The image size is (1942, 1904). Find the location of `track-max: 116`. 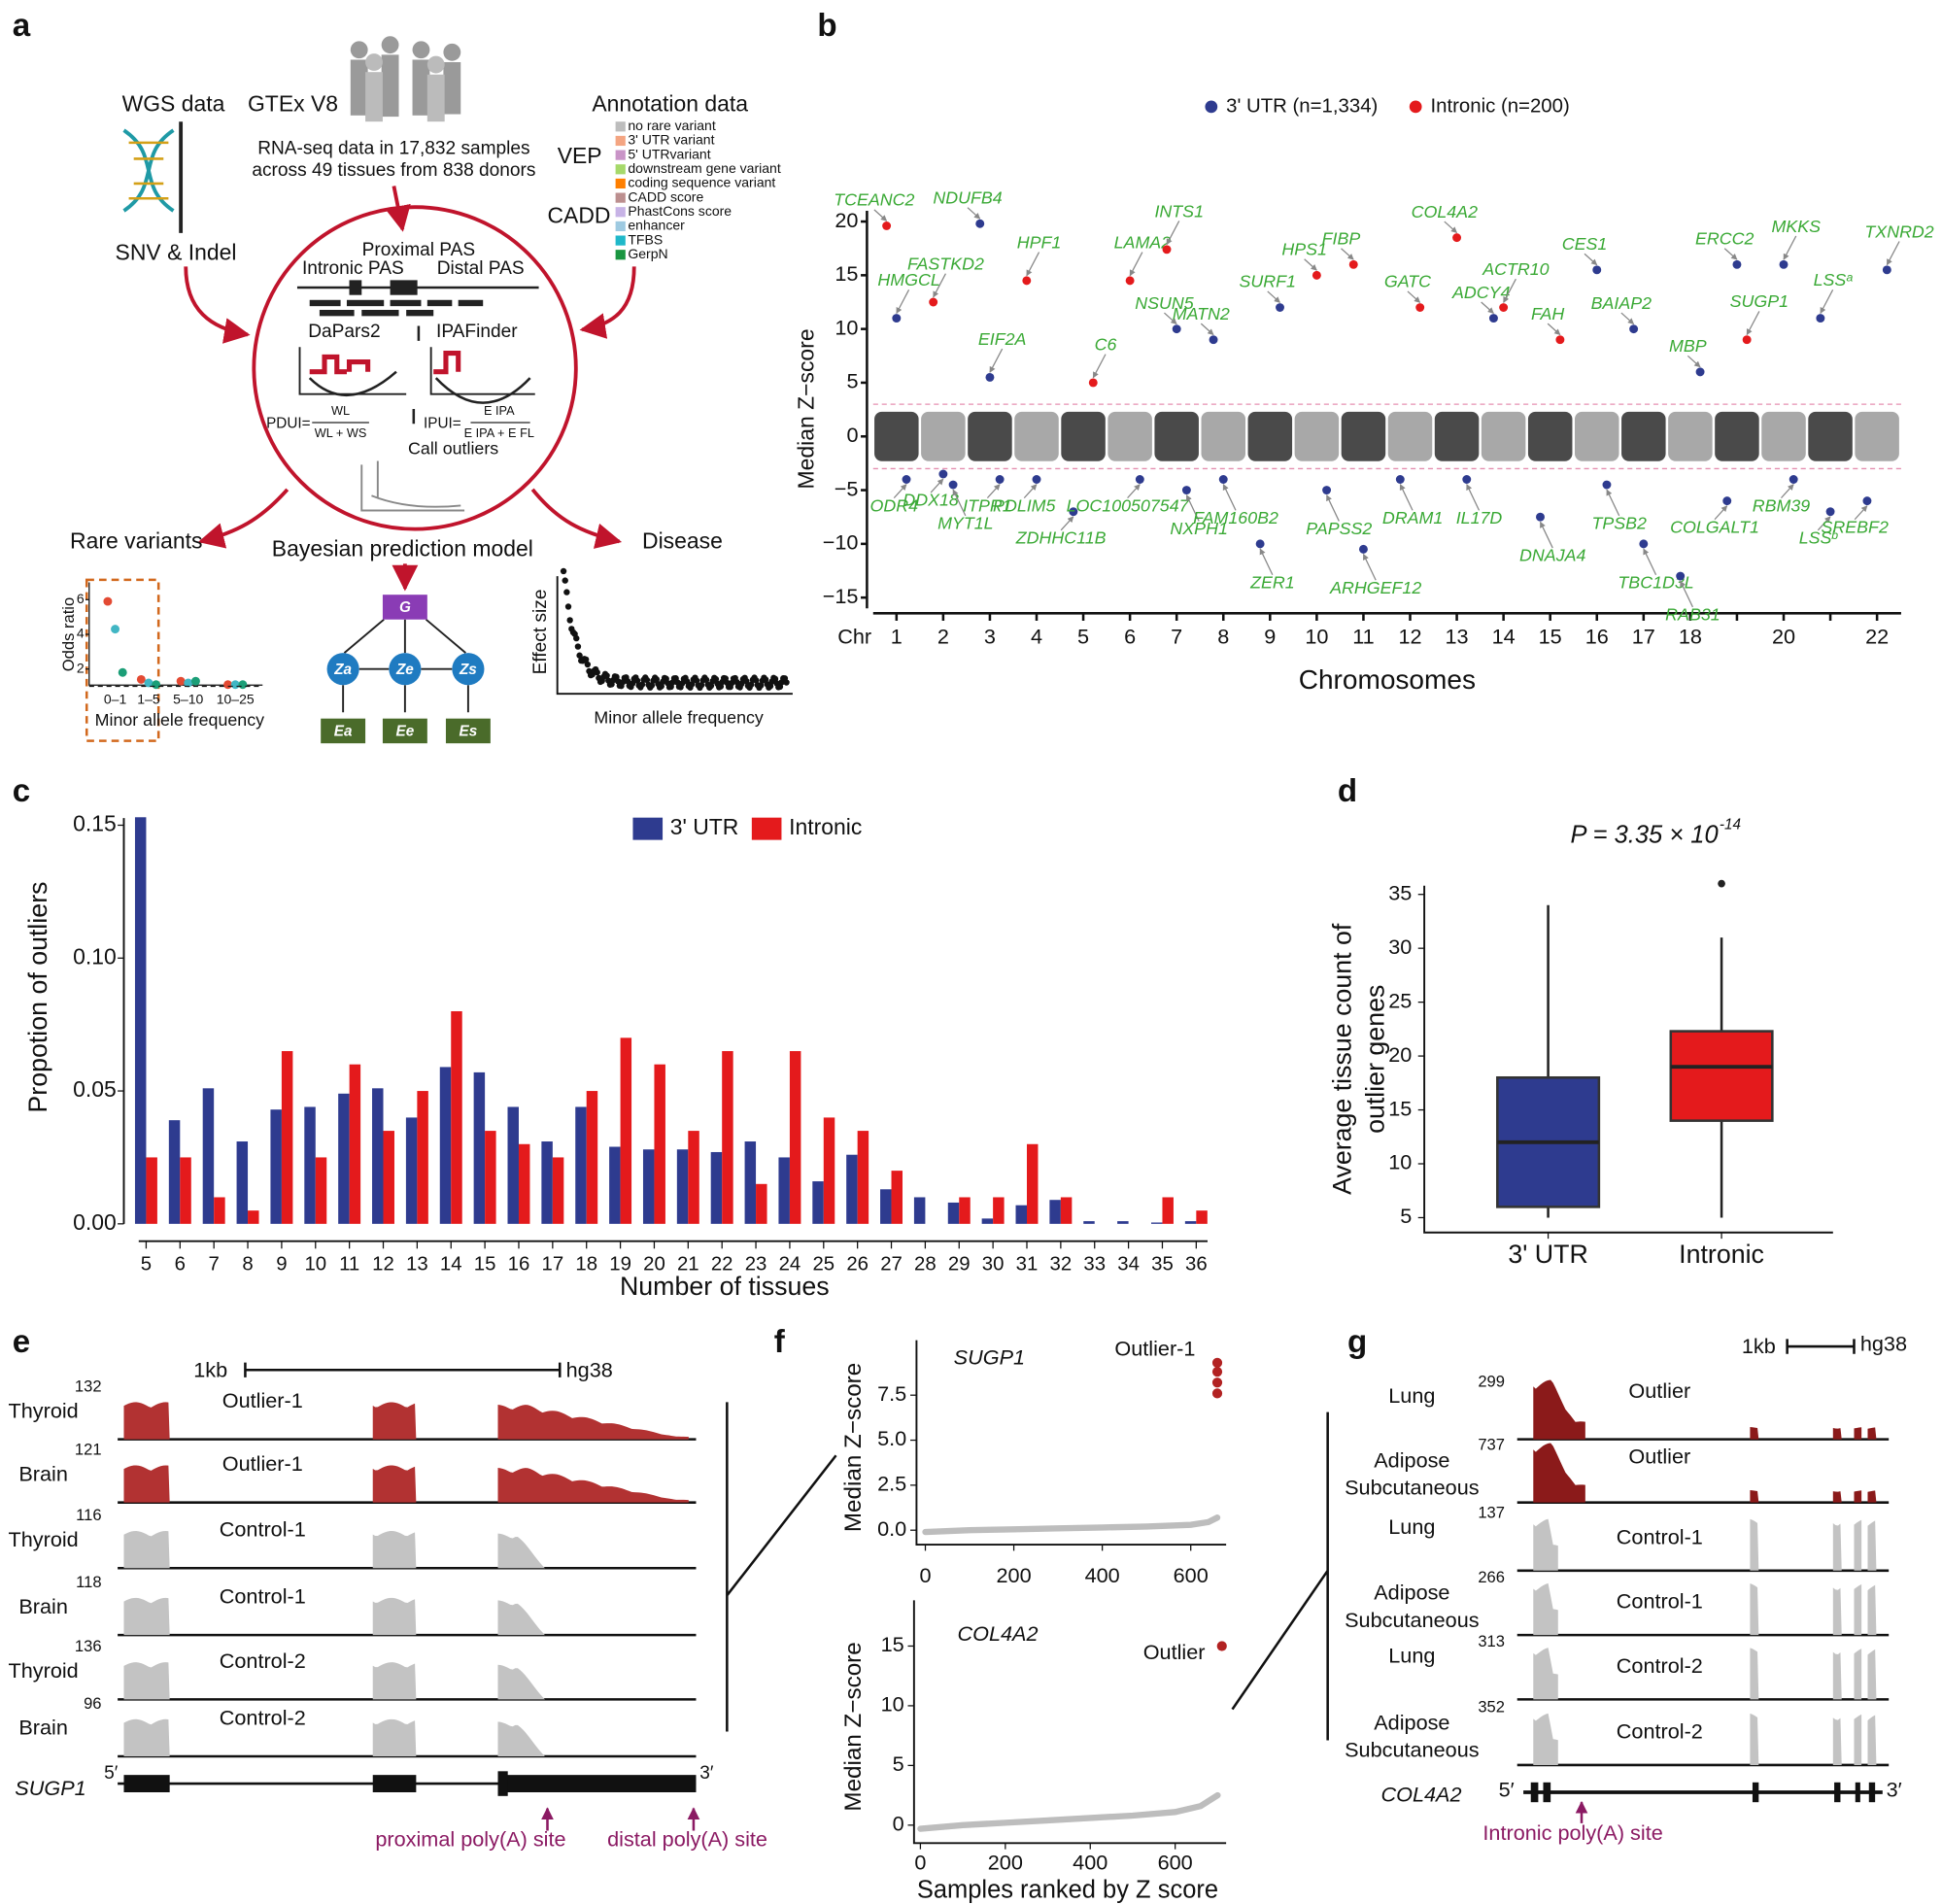

track-max: 116 is located at coordinates (88, 1515).